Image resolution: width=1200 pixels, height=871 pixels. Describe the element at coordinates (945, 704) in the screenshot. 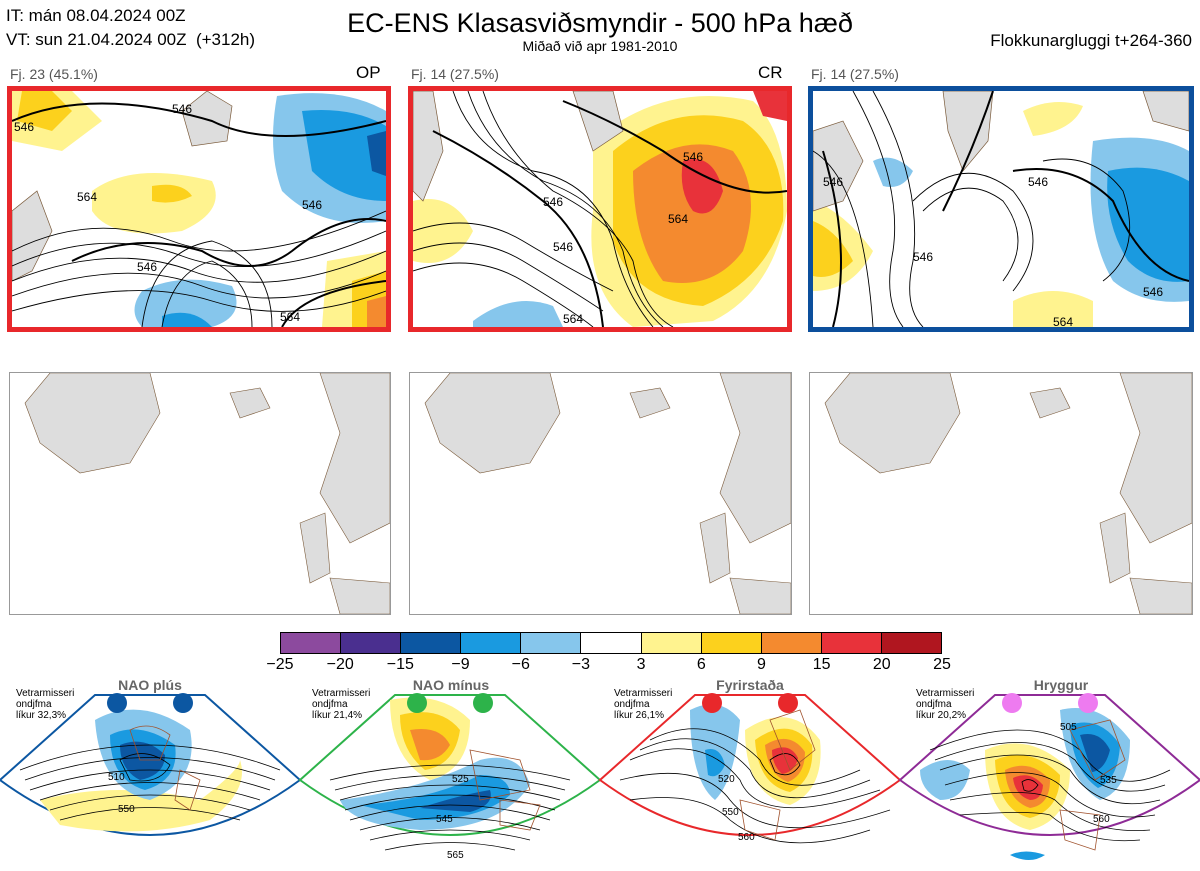

I see `regime-4-note: Vetrarmisseri ondjfma líkur 20,2%` at that location.